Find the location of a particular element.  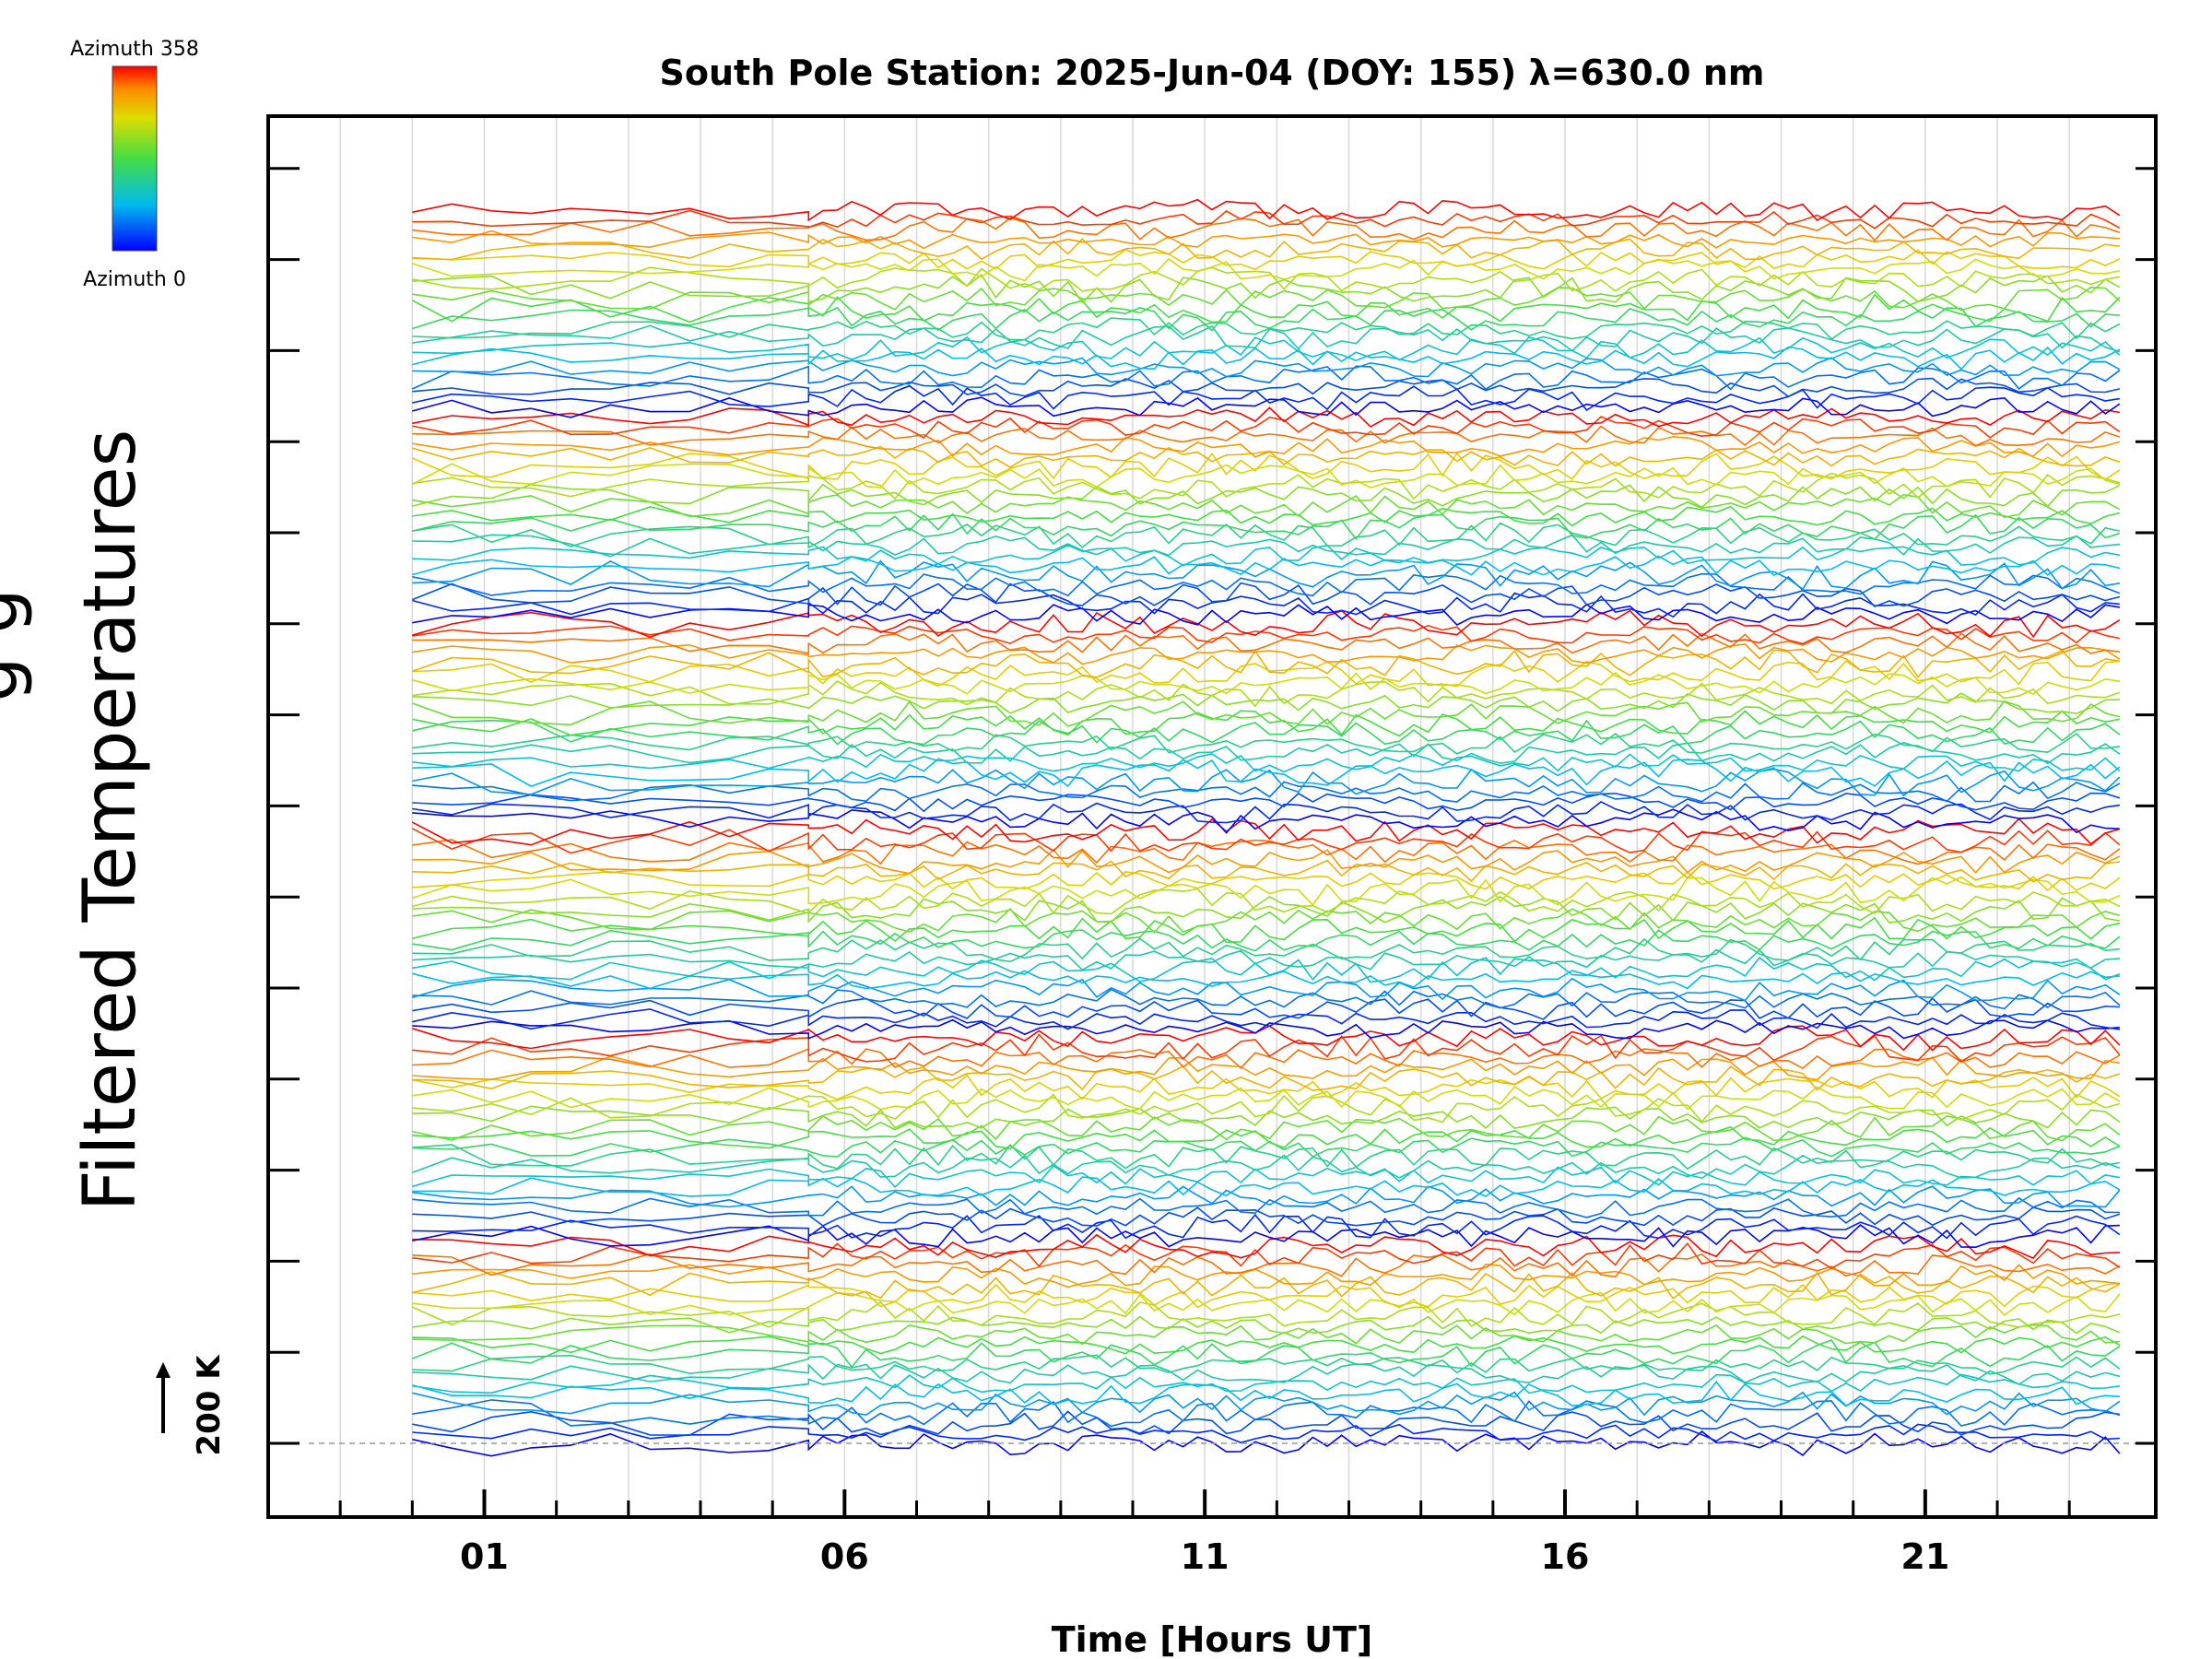

colorbar-top-label: Azimuth 358 is located at coordinates (134, 49).